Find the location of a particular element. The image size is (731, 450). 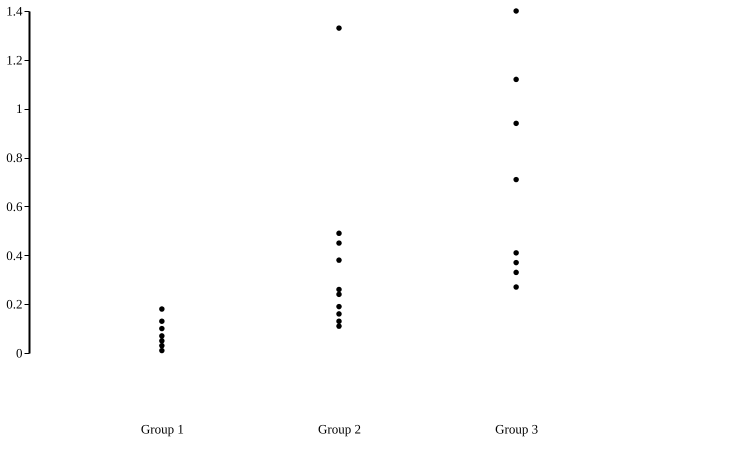

y-tick-label: 1 is located at coordinates (19, 108).